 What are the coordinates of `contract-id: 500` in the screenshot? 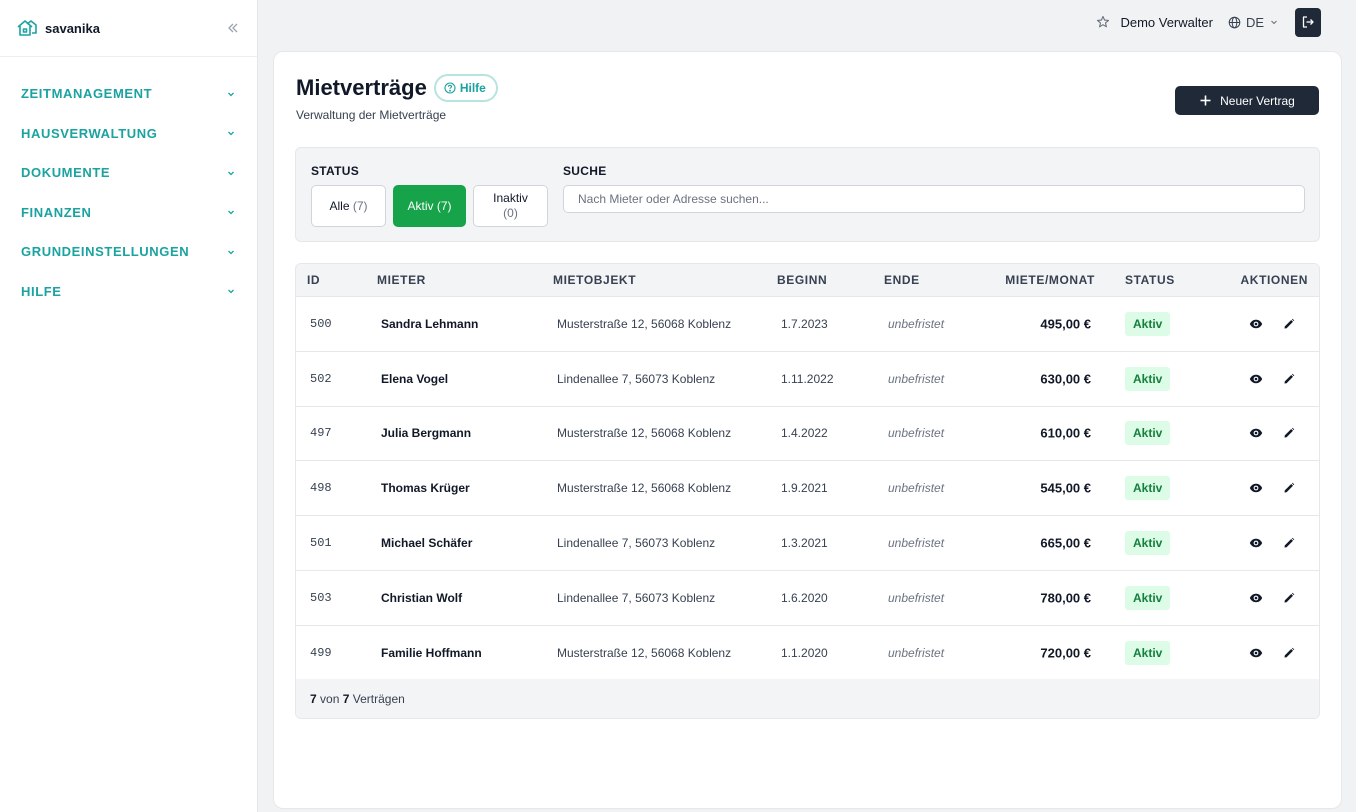 It's located at (321, 323).